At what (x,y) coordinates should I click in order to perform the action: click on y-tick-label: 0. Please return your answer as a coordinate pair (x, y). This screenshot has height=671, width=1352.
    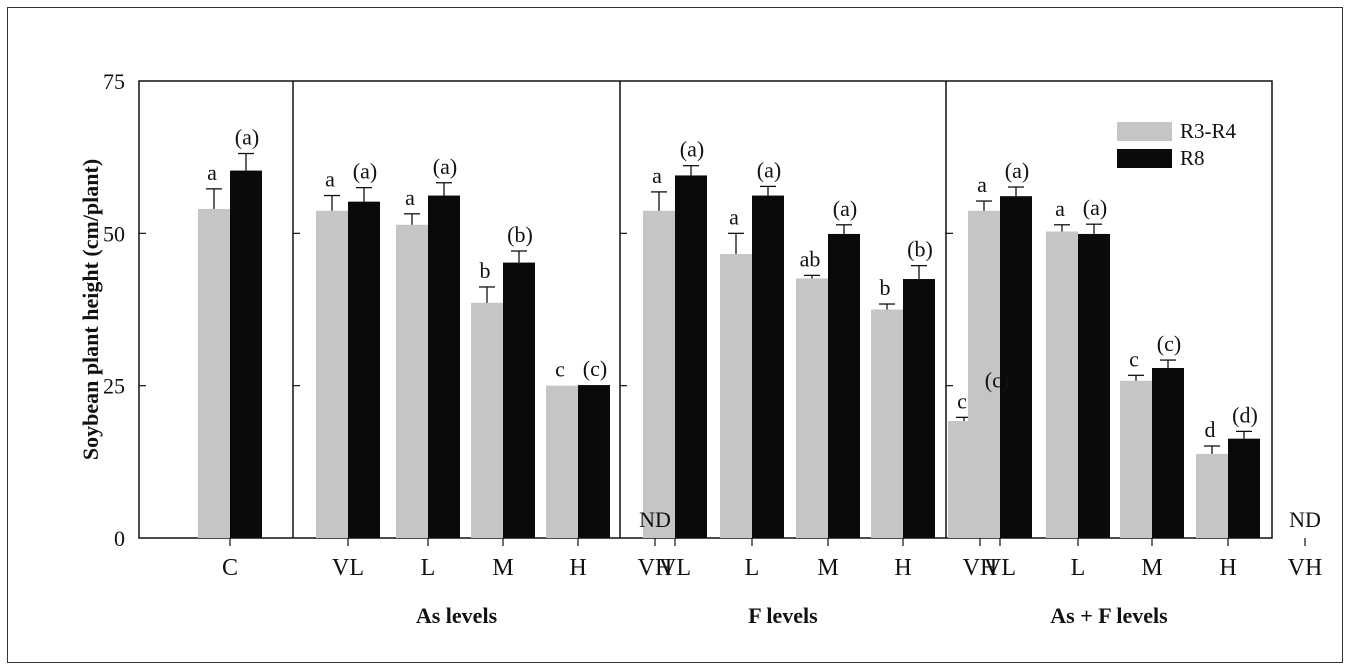
    Looking at the image, I should click on (119, 538).